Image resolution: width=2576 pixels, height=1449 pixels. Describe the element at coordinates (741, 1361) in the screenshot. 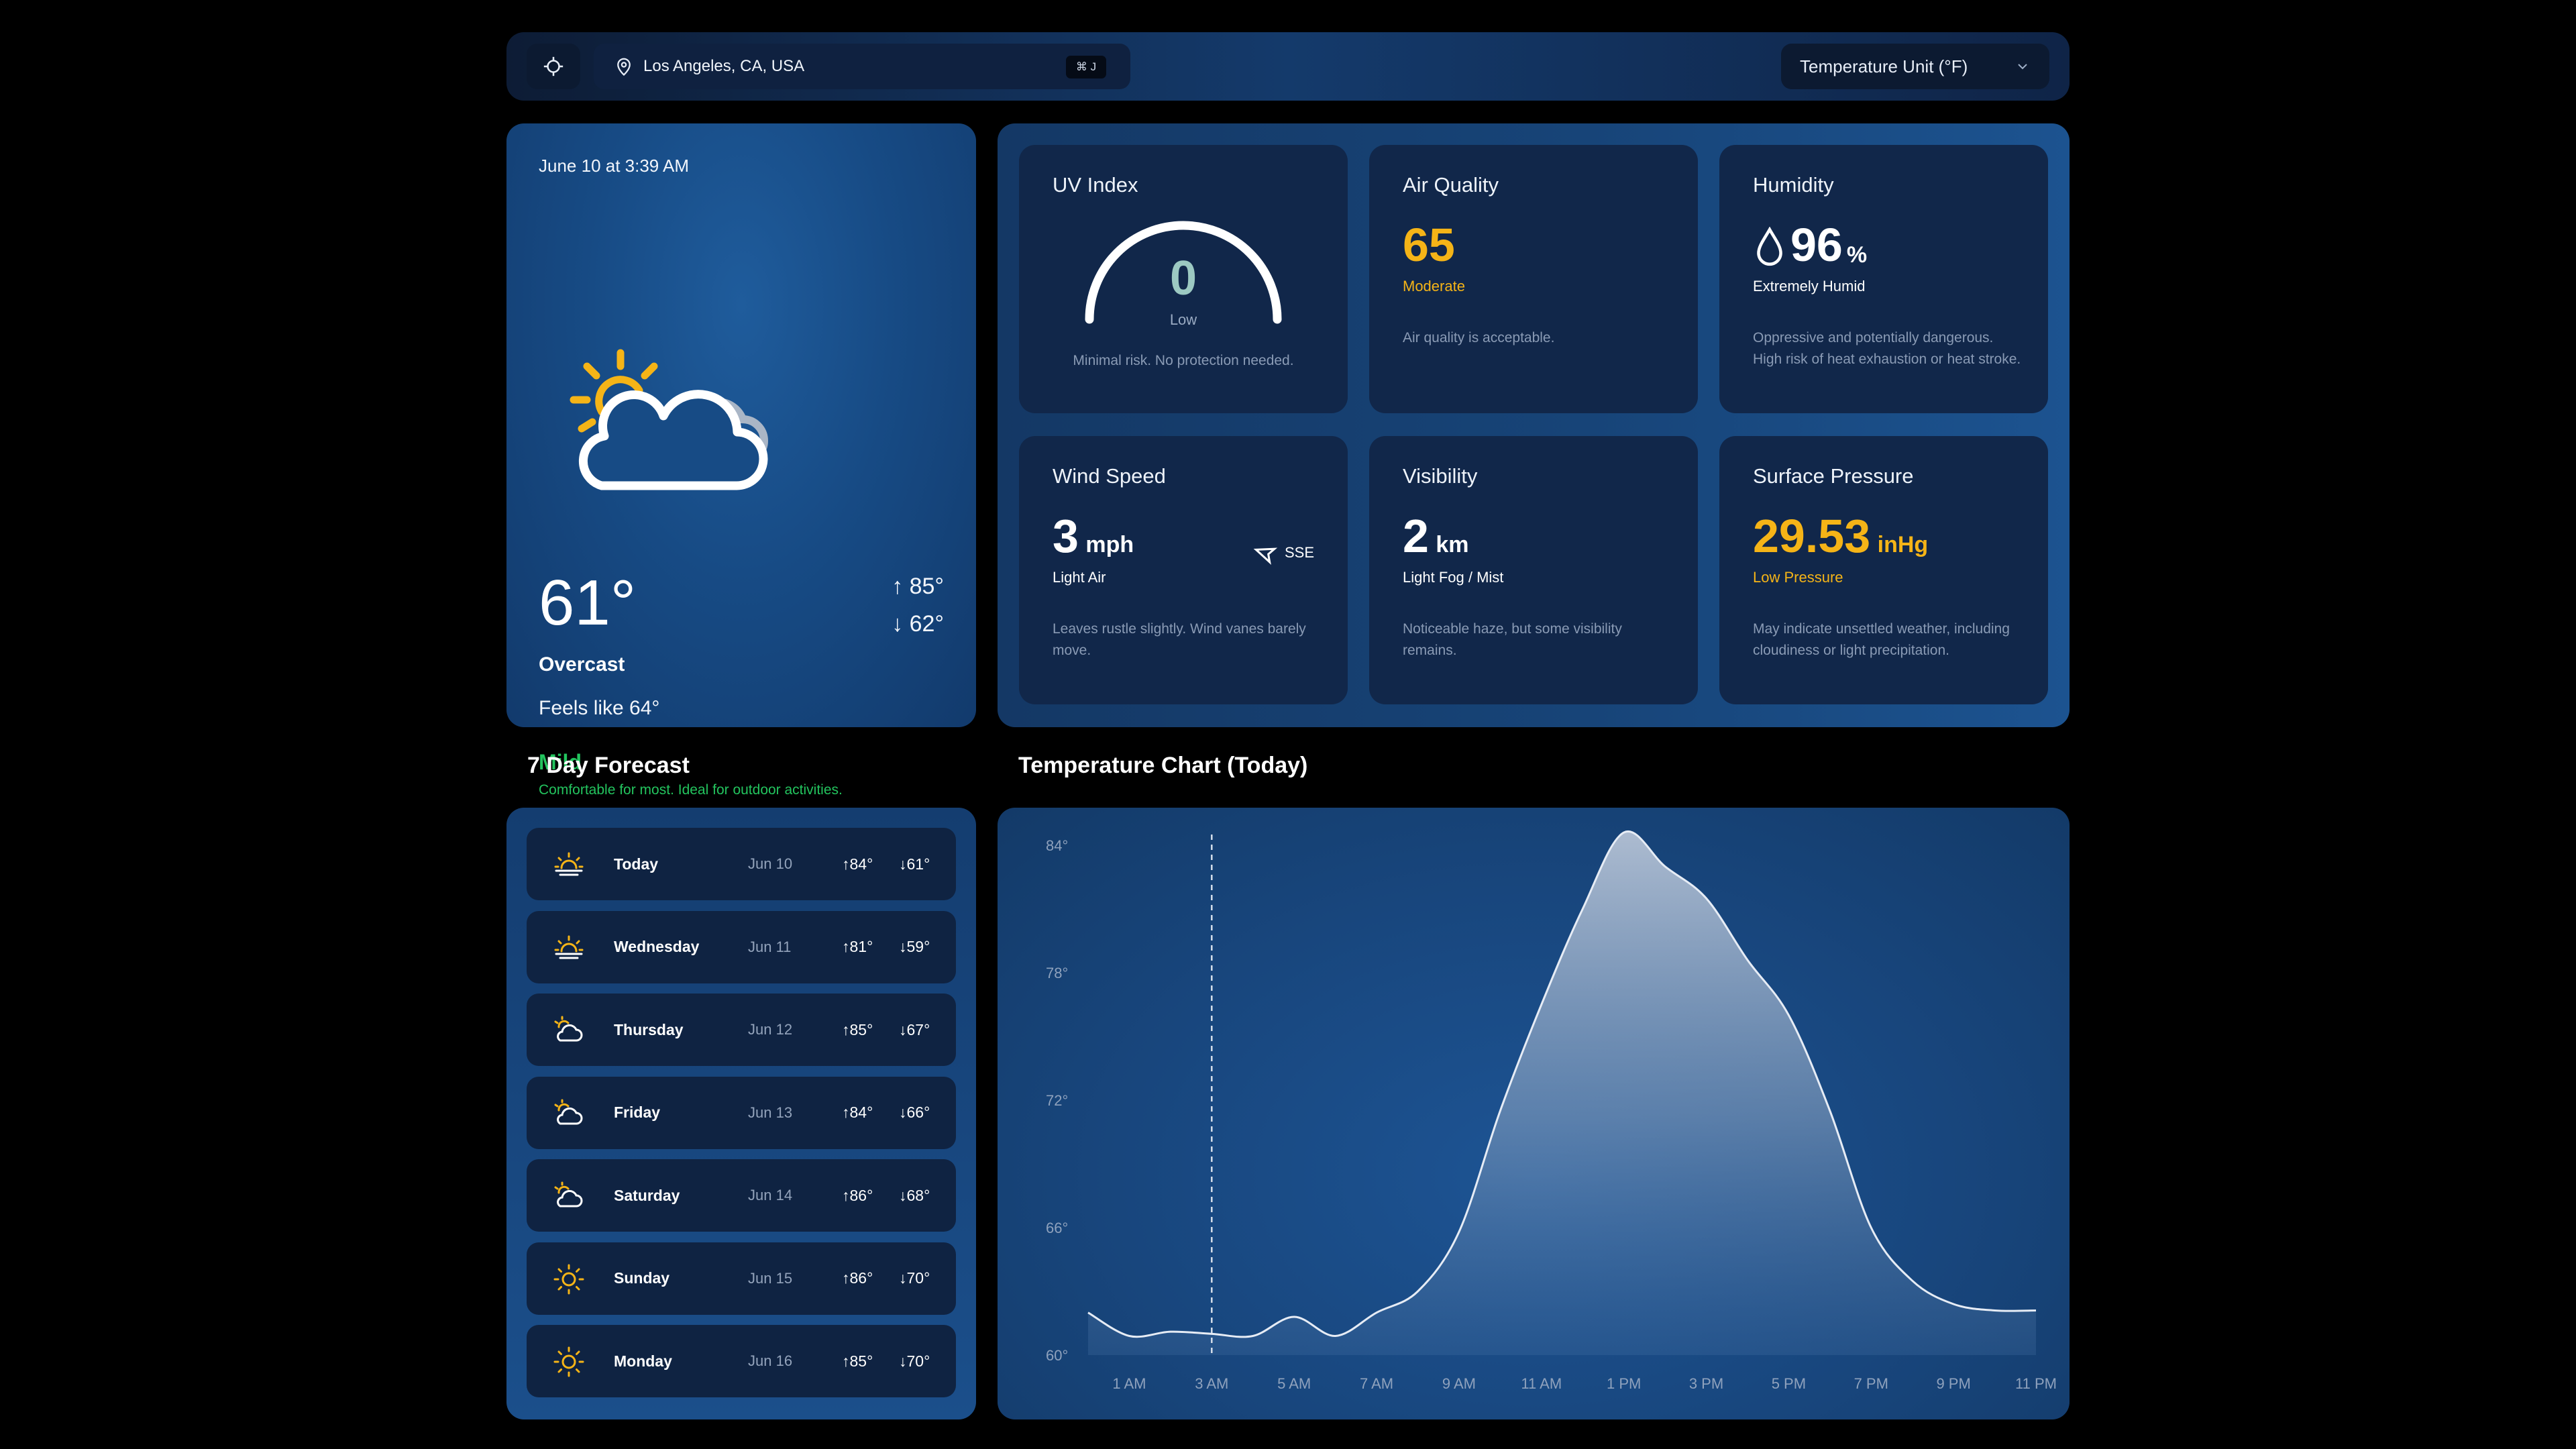

I see `forecast-row: Monday Jun 16 ↑85° ↓70°` at that location.